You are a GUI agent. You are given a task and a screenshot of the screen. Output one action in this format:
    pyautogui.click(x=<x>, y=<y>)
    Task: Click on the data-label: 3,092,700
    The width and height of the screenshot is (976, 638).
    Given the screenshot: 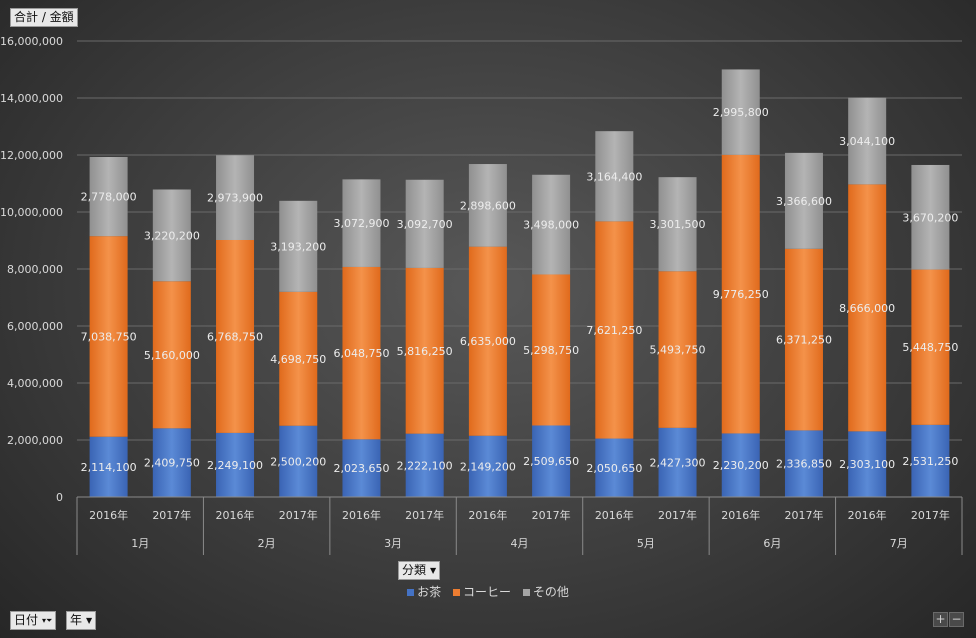 What is the action you would take?
    pyautogui.click(x=425, y=224)
    